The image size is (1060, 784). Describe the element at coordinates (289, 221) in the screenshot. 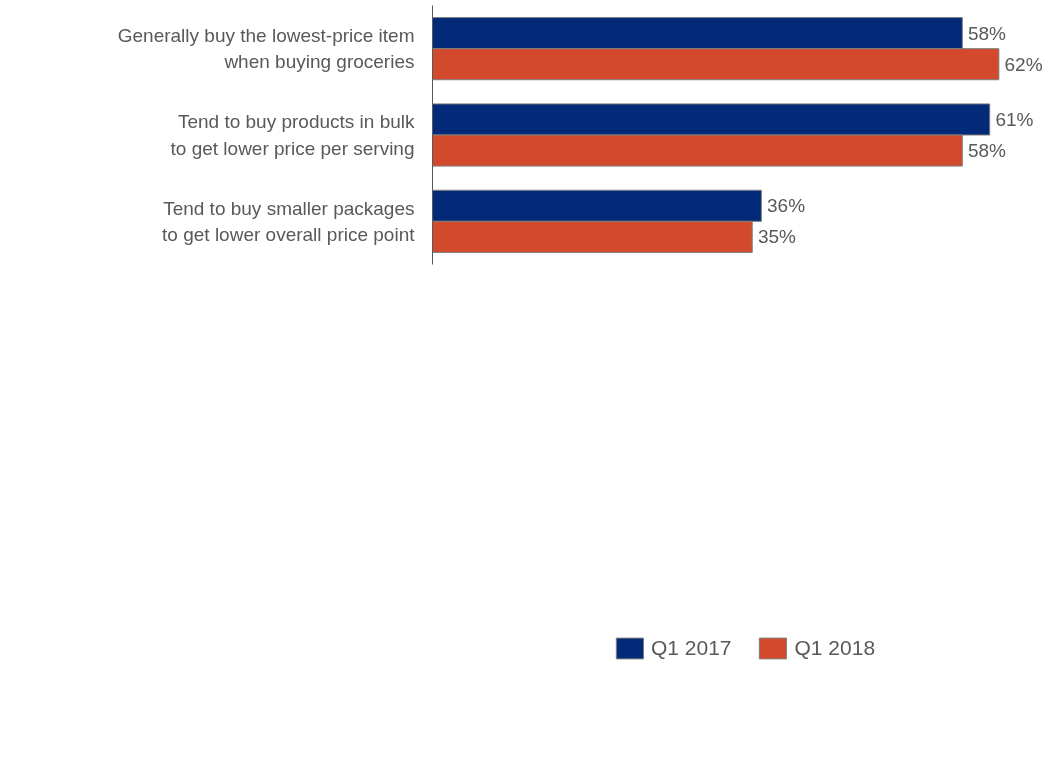

I see `y-tick-label: Tend to buy smaller packages to get lower overall price point` at that location.